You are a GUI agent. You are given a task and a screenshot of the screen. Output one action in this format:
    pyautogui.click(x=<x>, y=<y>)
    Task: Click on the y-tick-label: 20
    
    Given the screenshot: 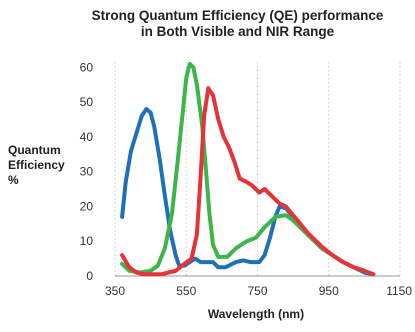 What is the action you would take?
    pyautogui.click(x=87, y=206)
    